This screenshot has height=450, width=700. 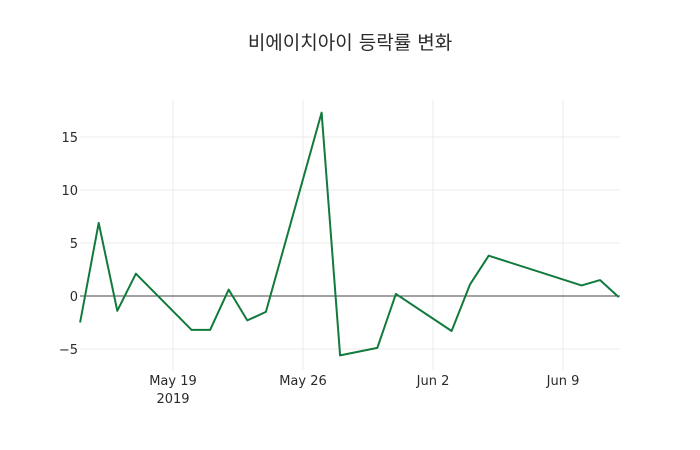 What do you see at coordinates (69, 138) in the screenshot?
I see `y-tick-label: 15` at bounding box center [69, 138].